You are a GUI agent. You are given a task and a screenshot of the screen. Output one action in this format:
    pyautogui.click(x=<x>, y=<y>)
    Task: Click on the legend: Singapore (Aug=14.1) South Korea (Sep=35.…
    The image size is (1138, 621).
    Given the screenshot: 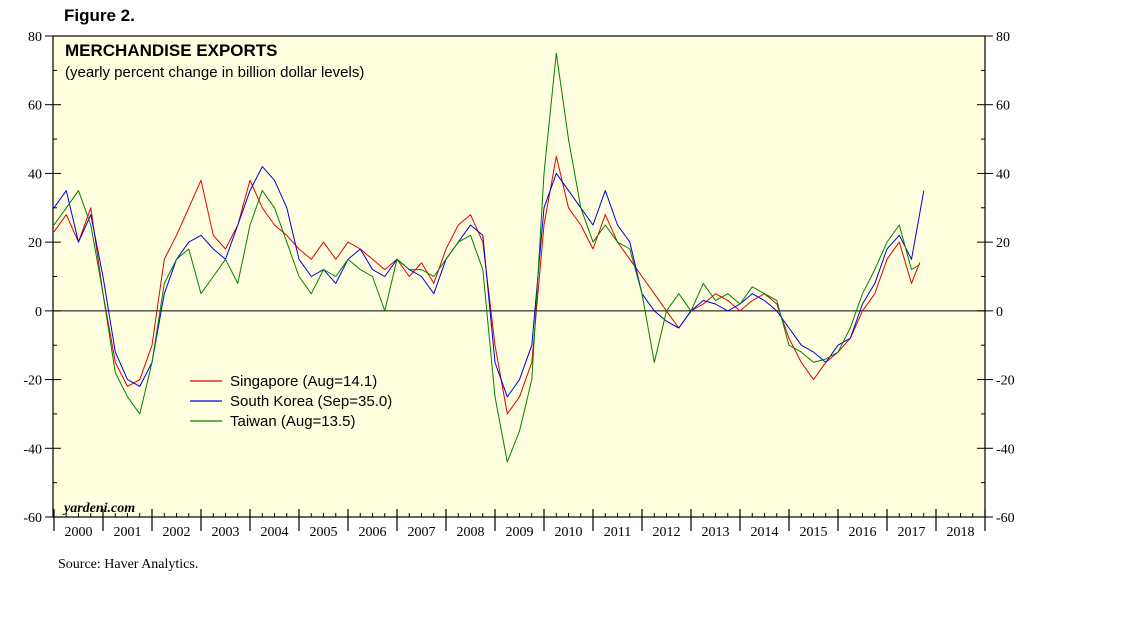 What is the action you would take?
    pyautogui.click(x=291, y=401)
    